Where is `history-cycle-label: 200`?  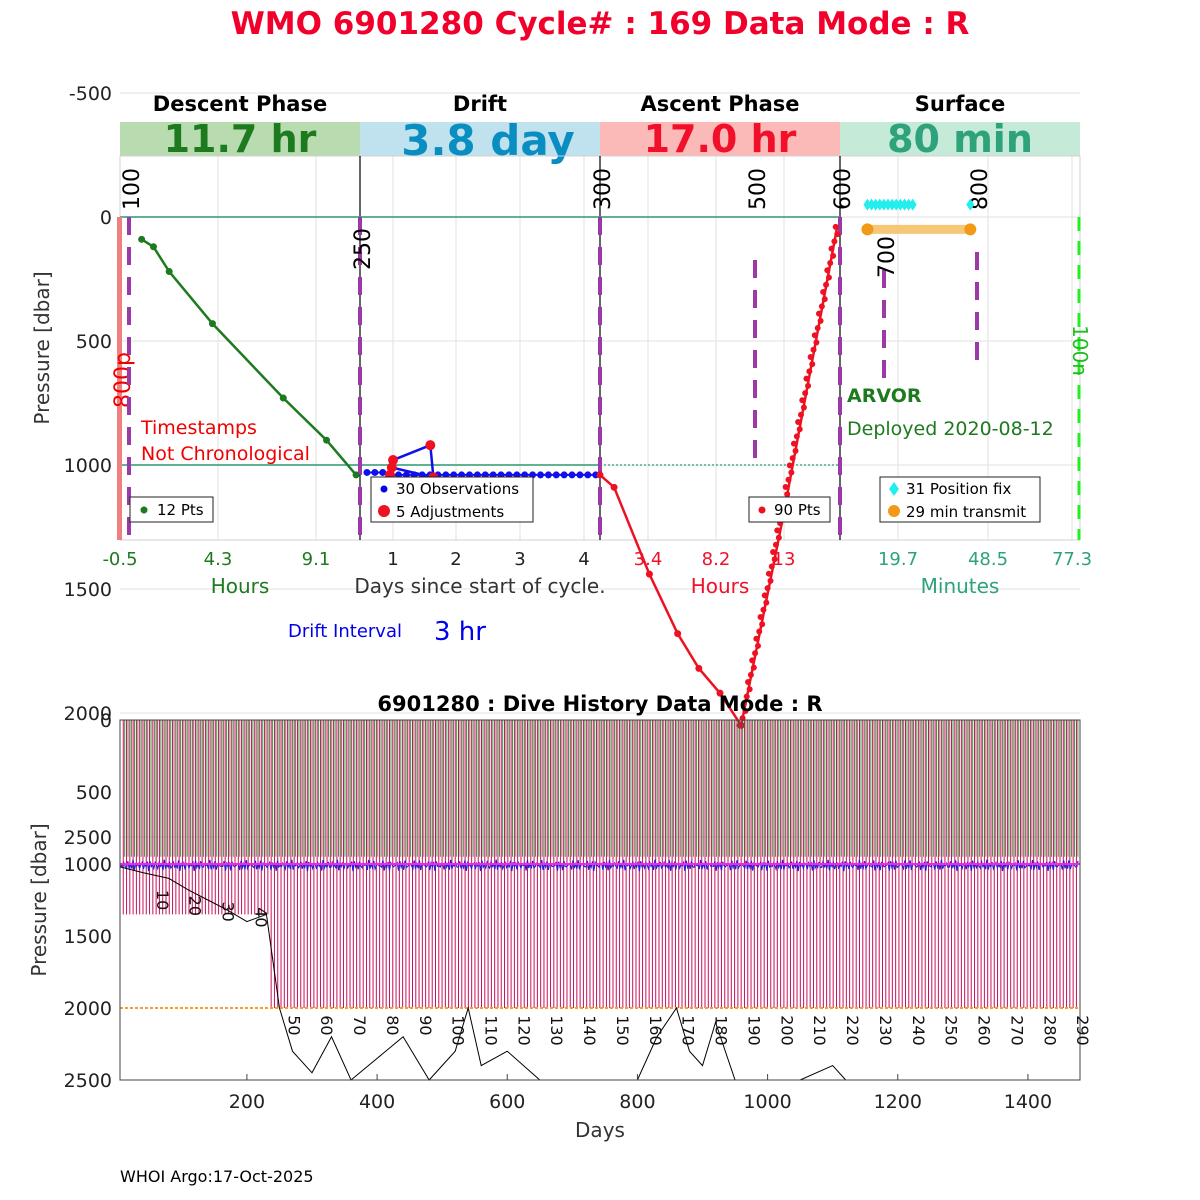
history-cycle-label: 200 is located at coordinates (786, 1030).